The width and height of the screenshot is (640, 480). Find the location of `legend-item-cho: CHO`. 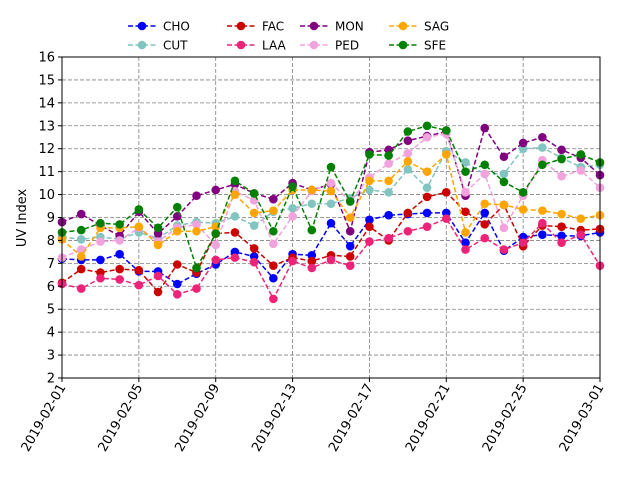

legend-item-cho: CHO is located at coordinates (159, 27).